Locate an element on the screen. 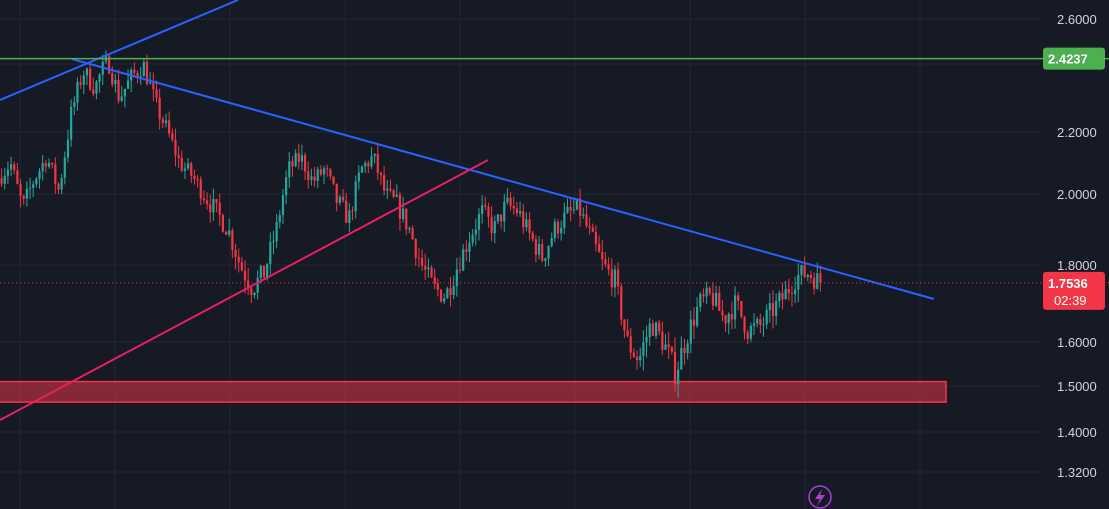  support-zone is located at coordinates (473, 391).